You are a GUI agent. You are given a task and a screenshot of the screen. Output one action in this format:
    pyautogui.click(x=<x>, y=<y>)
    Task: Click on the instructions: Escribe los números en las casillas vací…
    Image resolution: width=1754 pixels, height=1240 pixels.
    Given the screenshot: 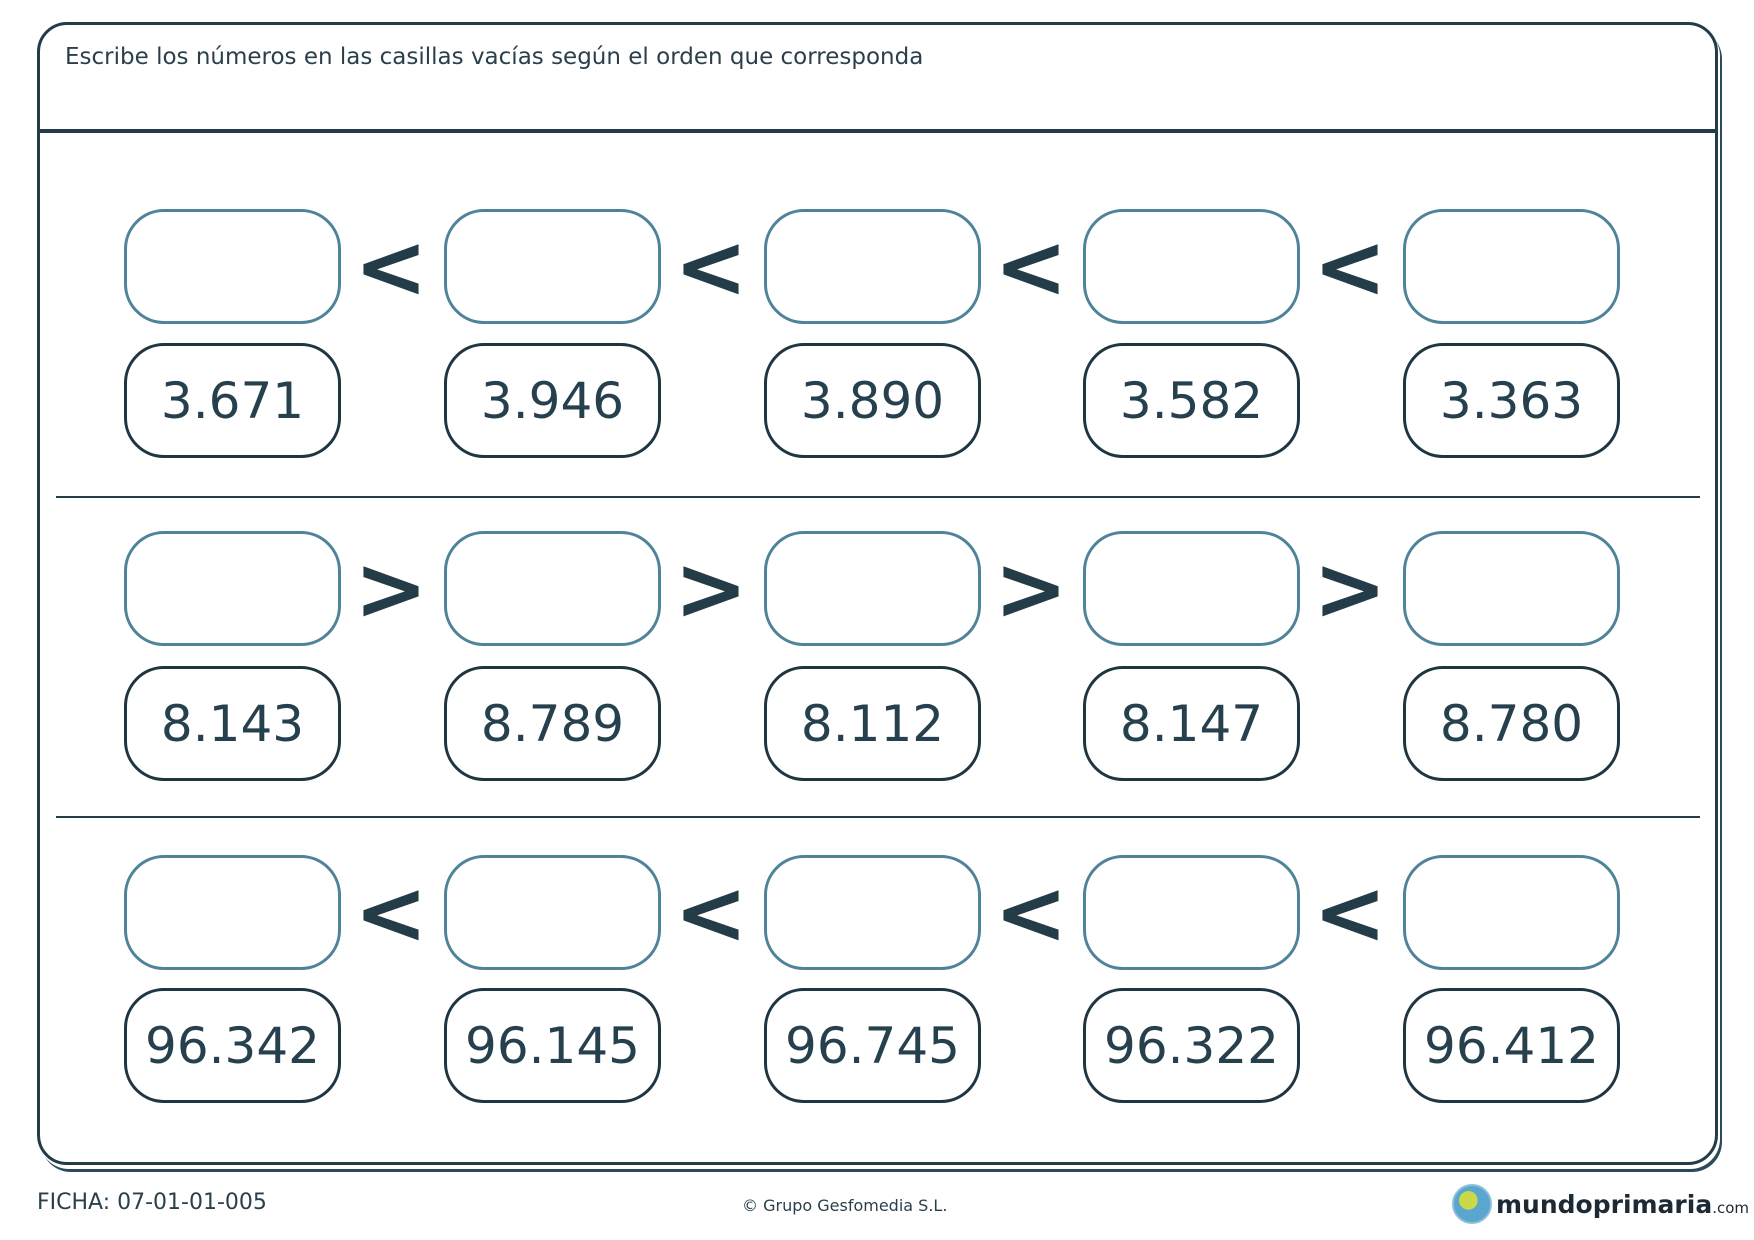 What is the action you would take?
    pyautogui.click(x=494, y=57)
    